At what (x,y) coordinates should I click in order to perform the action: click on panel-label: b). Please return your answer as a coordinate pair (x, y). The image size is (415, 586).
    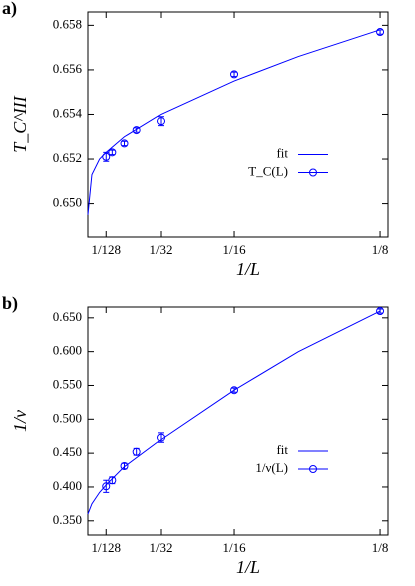
    Looking at the image, I should click on (10, 303).